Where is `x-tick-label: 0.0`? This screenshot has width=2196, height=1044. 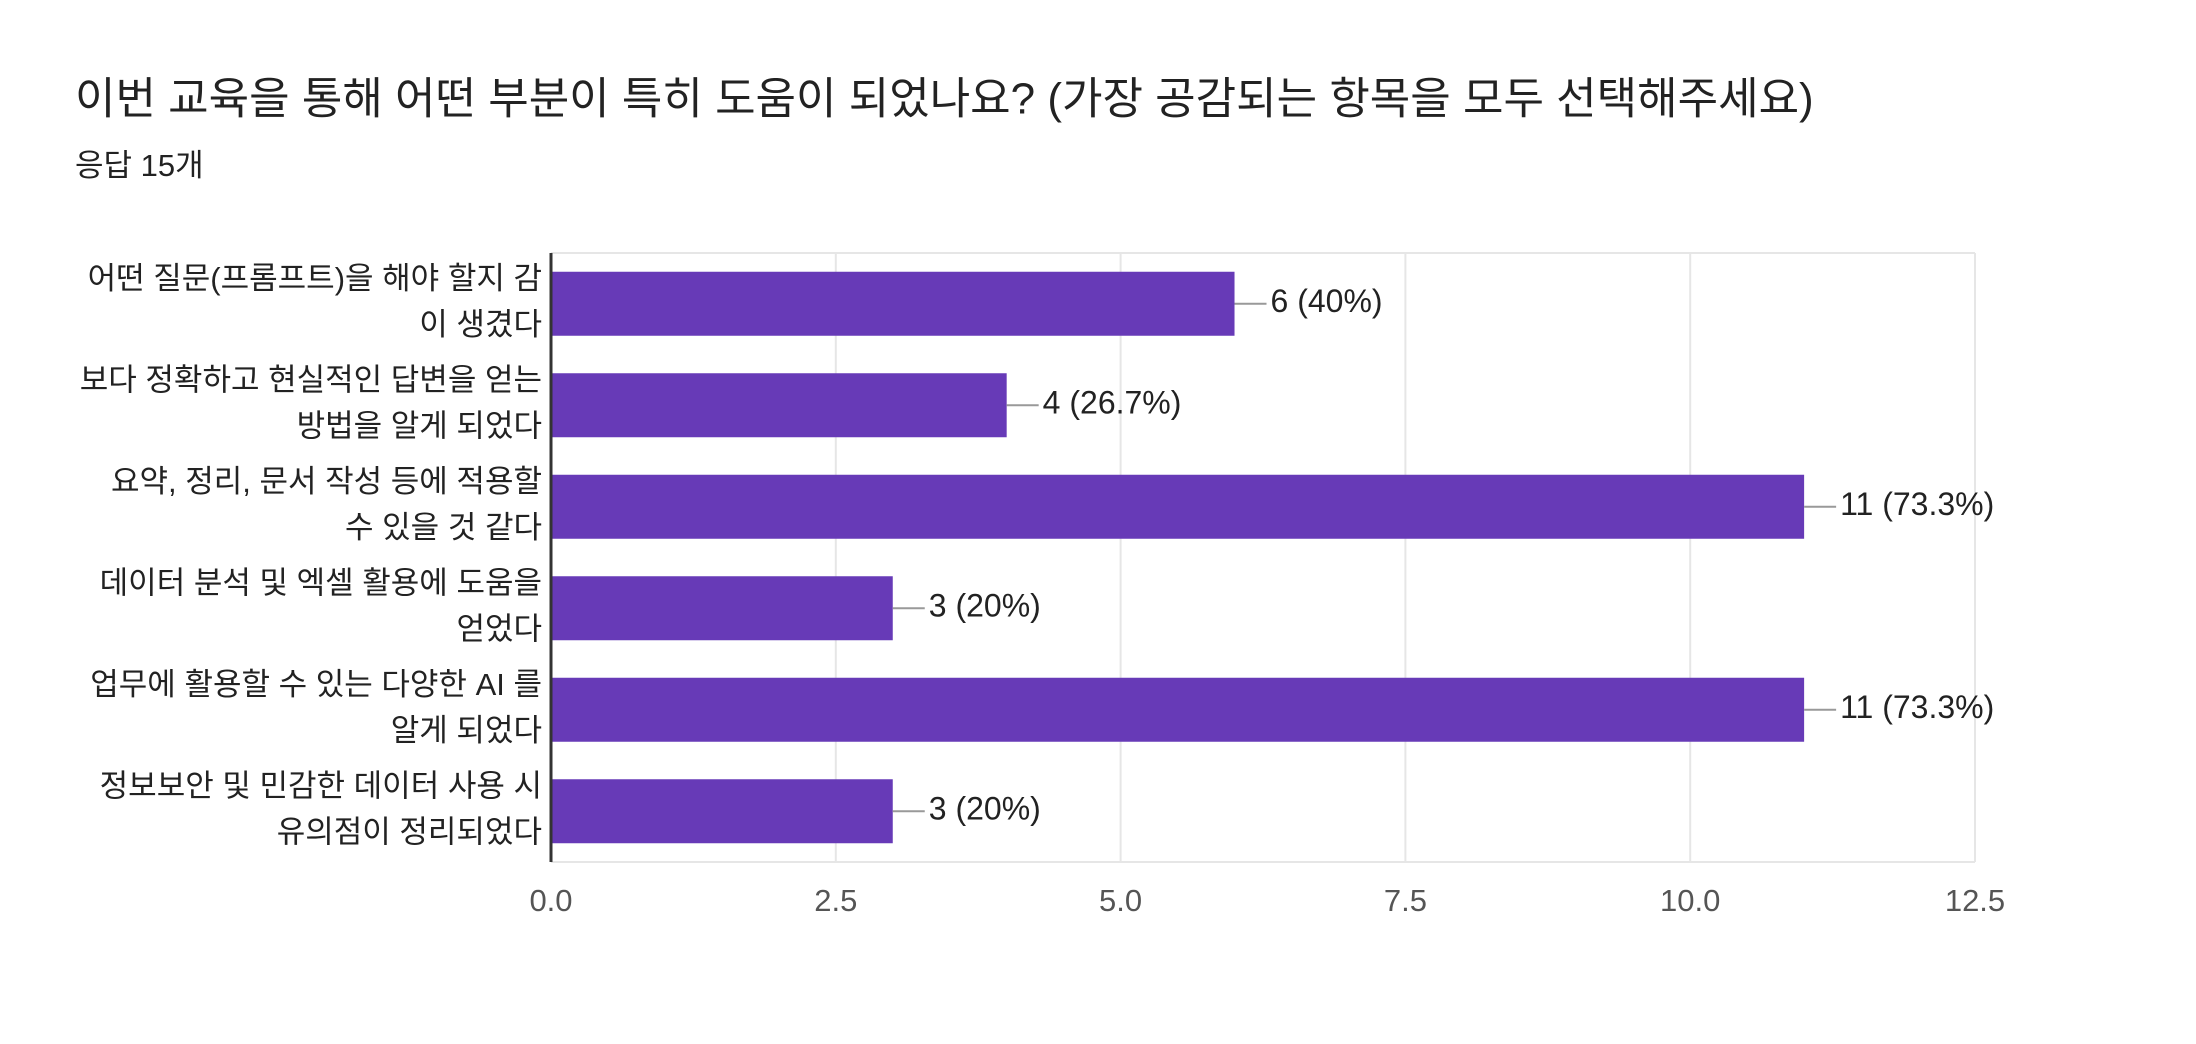 x-tick-label: 0.0 is located at coordinates (550, 900).